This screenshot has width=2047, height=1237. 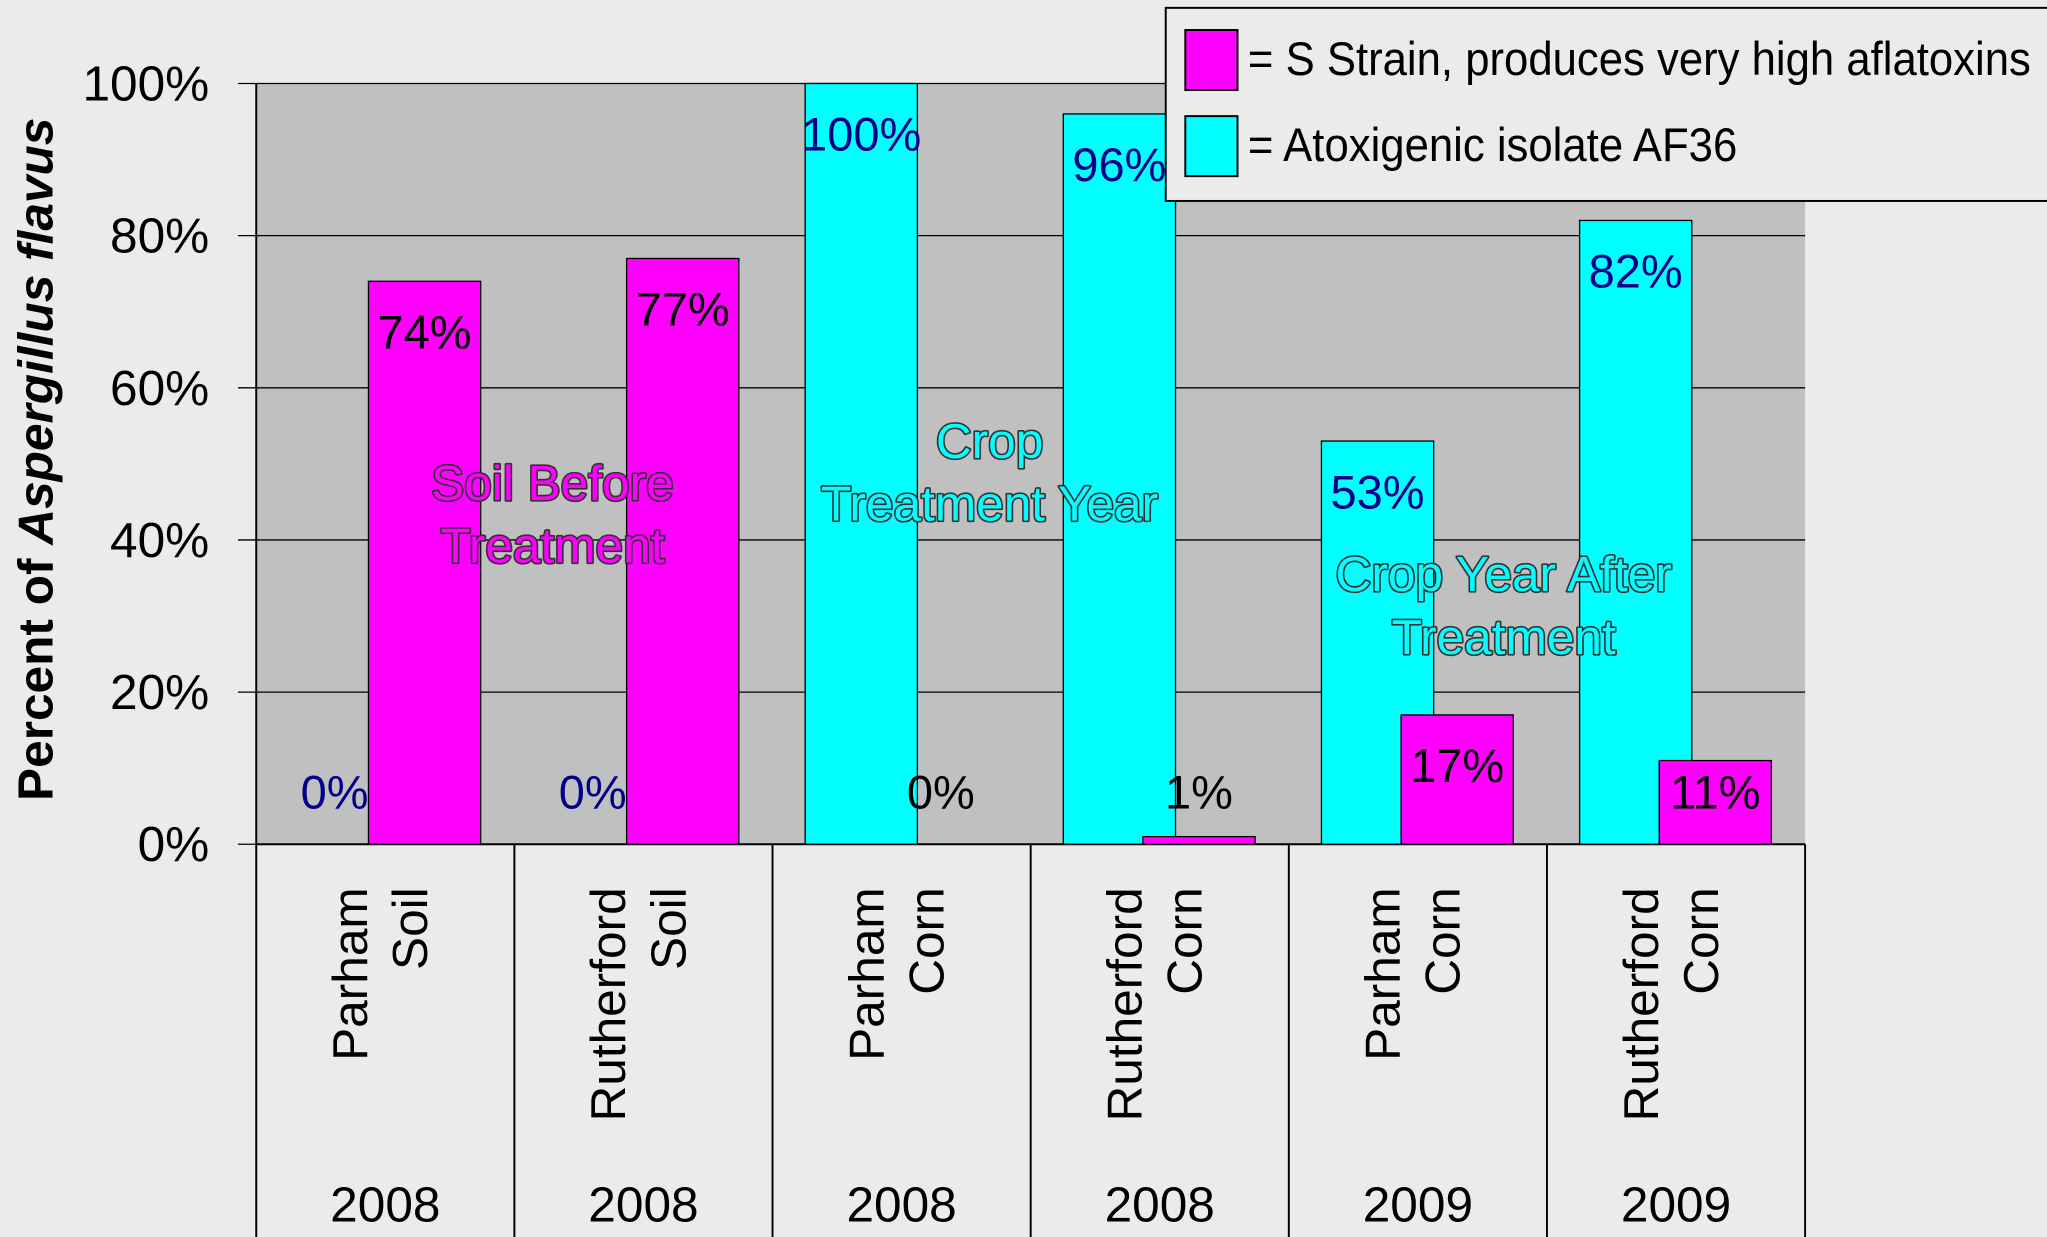 What do you see at coordinates (861, 134) in the screenshot?
I see `value-label: 100%` at bounding box center [861, 134].